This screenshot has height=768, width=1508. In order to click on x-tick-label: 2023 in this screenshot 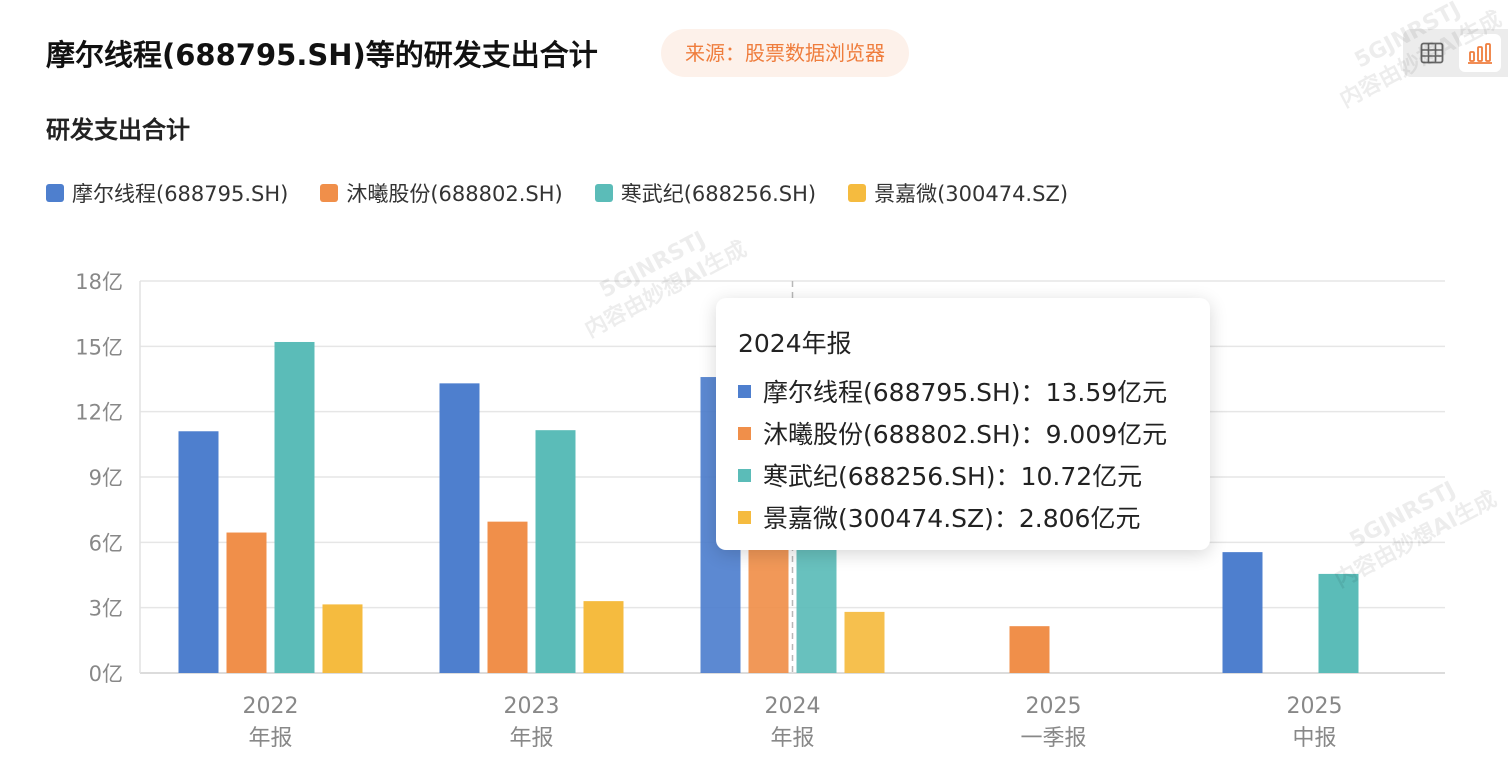, I will do `click(532, 706)`.